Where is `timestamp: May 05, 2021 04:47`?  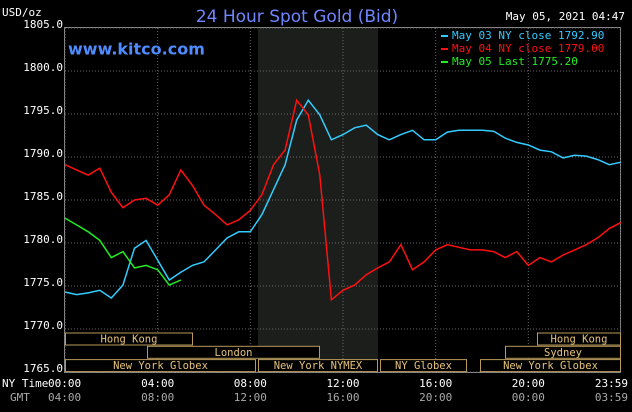 timestamp: May 05, 2021 04:47 is located at coordinates (565, 16).